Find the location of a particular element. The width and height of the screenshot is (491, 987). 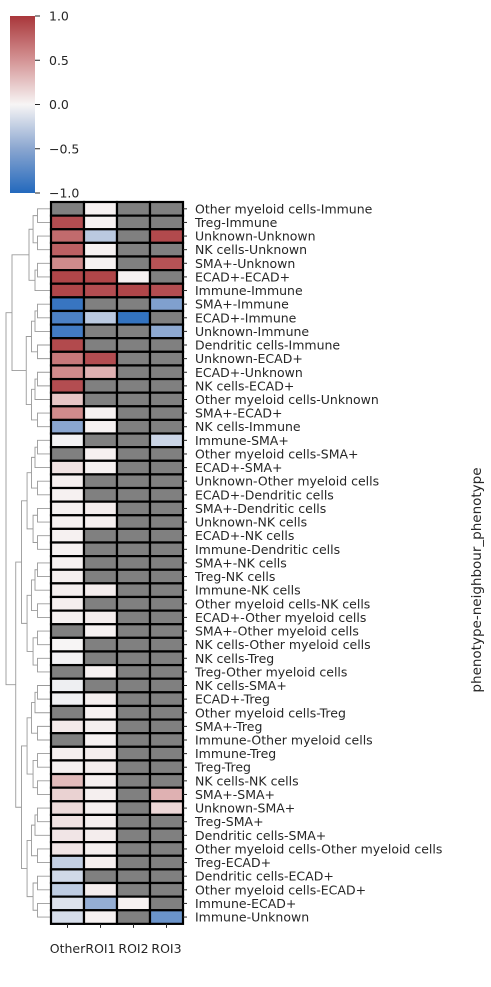

row-label: ECAD+-Treg is located at coordinates (232, 699).